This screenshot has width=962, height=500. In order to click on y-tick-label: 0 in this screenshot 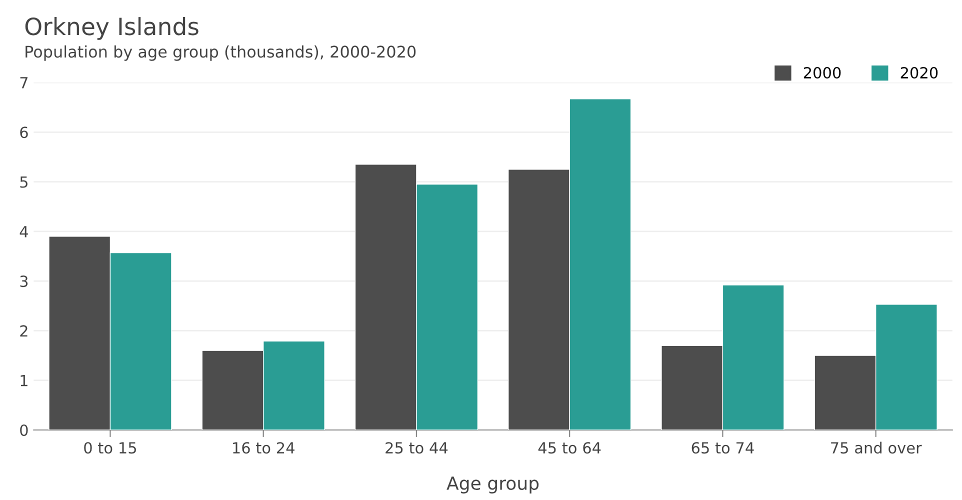, I will do `click(24, 430)`.